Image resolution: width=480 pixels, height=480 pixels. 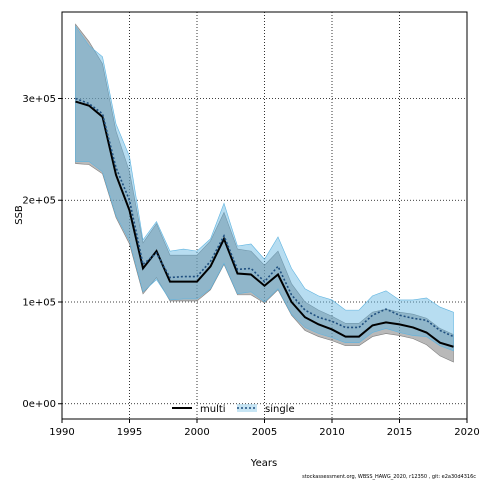 What do you see at coordinates (399, 432) in the screenshot?
I see `x-tick-label-2015: 2015` at bounding box center [399, 432].